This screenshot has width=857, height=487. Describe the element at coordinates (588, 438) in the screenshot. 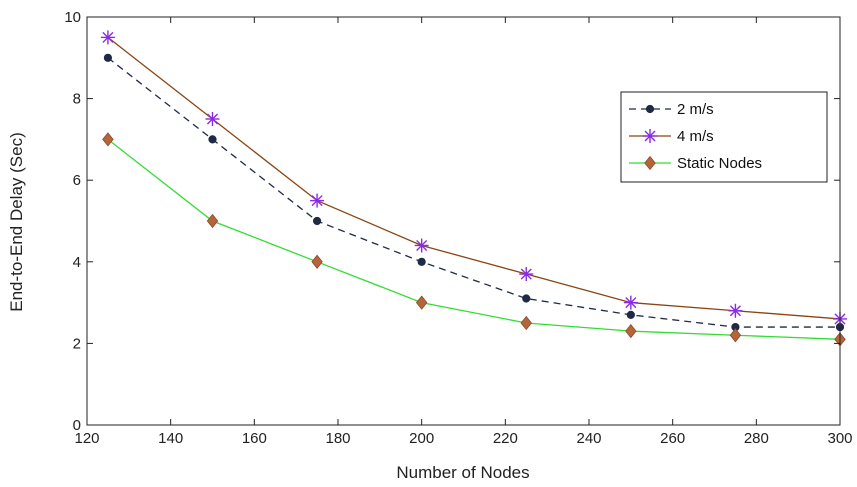

I see `x-tick-label-6: 240` at that location.